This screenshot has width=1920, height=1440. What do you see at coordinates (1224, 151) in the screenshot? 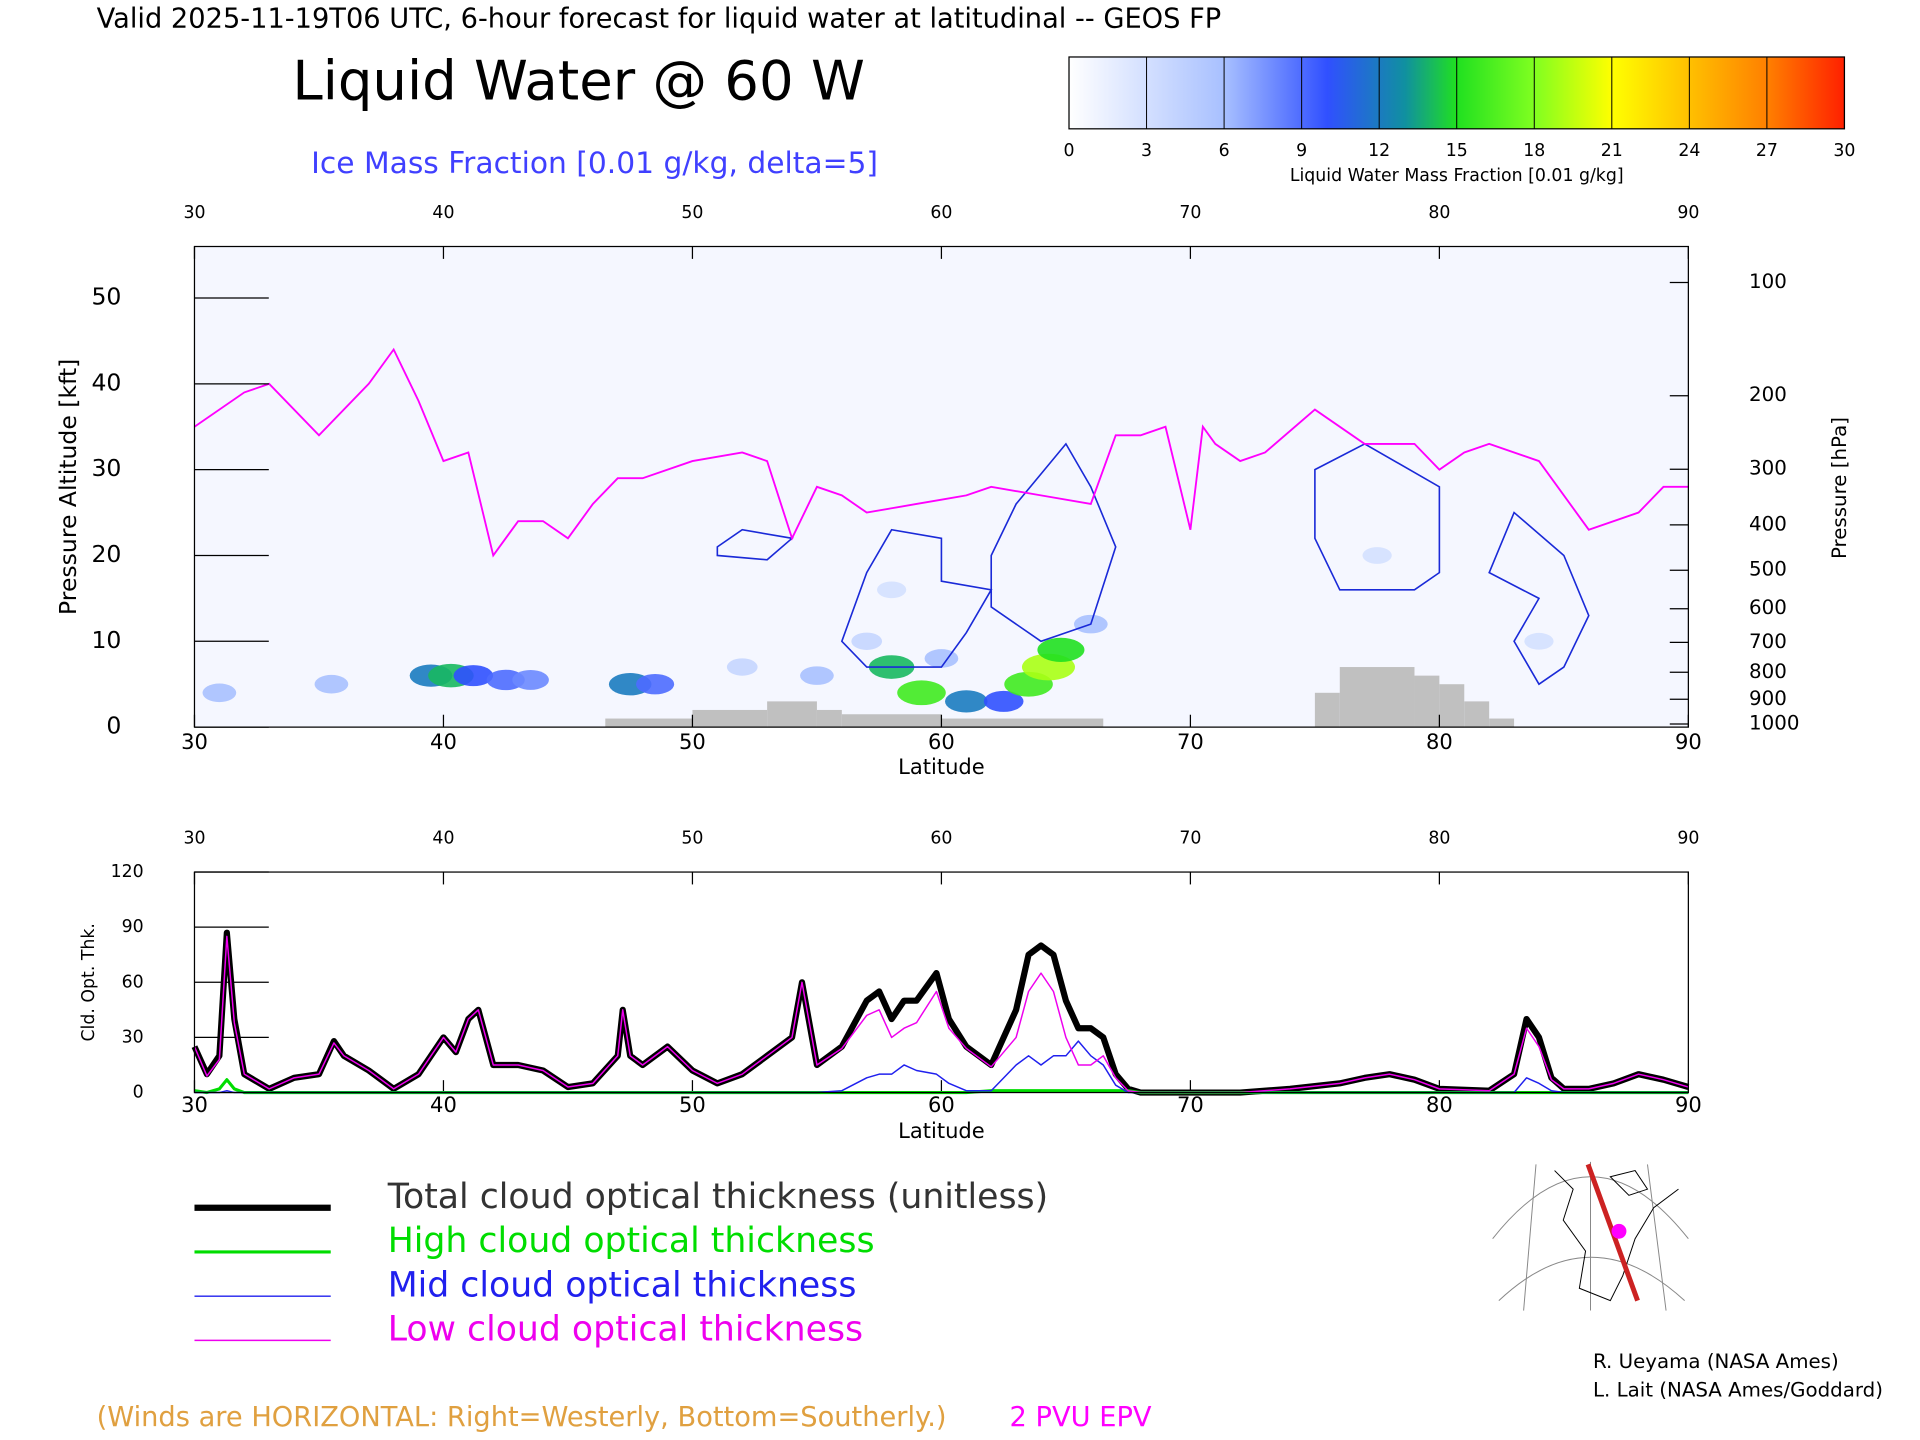
I see `colorbar-tick-label: 6` at bounding box center [1224, 151].